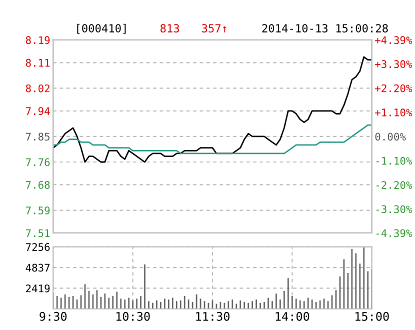 This screenshot has height=330, width=415. Describe the element at coordinates (390, 136) in the screenshot. I see `y2-tick-label: 0.00%` at that location.